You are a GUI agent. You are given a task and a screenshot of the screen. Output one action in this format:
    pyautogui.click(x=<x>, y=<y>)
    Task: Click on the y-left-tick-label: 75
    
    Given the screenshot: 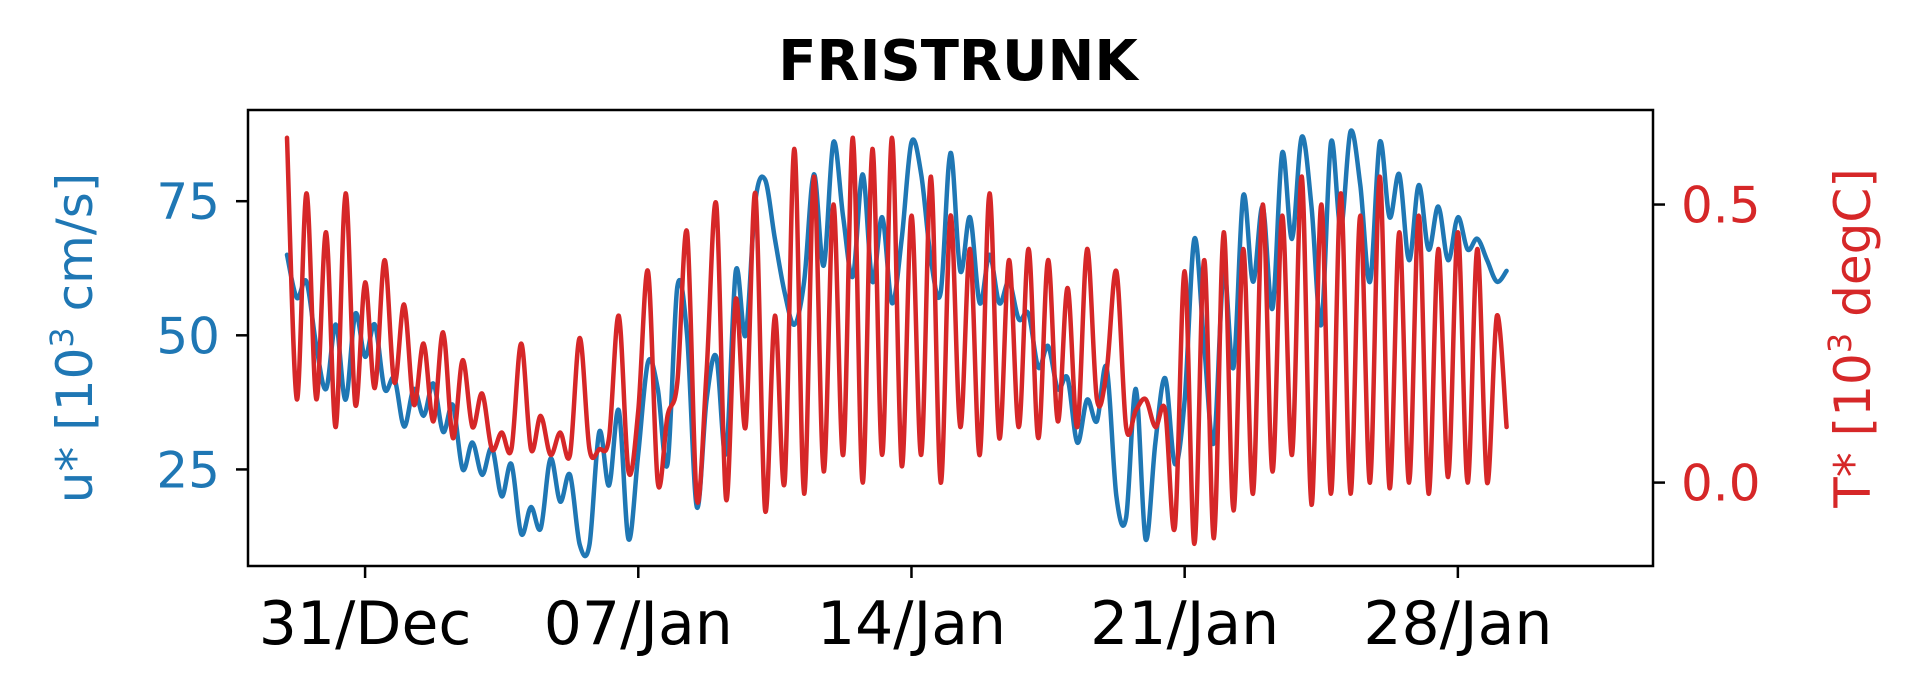 What is the action you would take?
    pyautogui.click(x=188, y=202)
    